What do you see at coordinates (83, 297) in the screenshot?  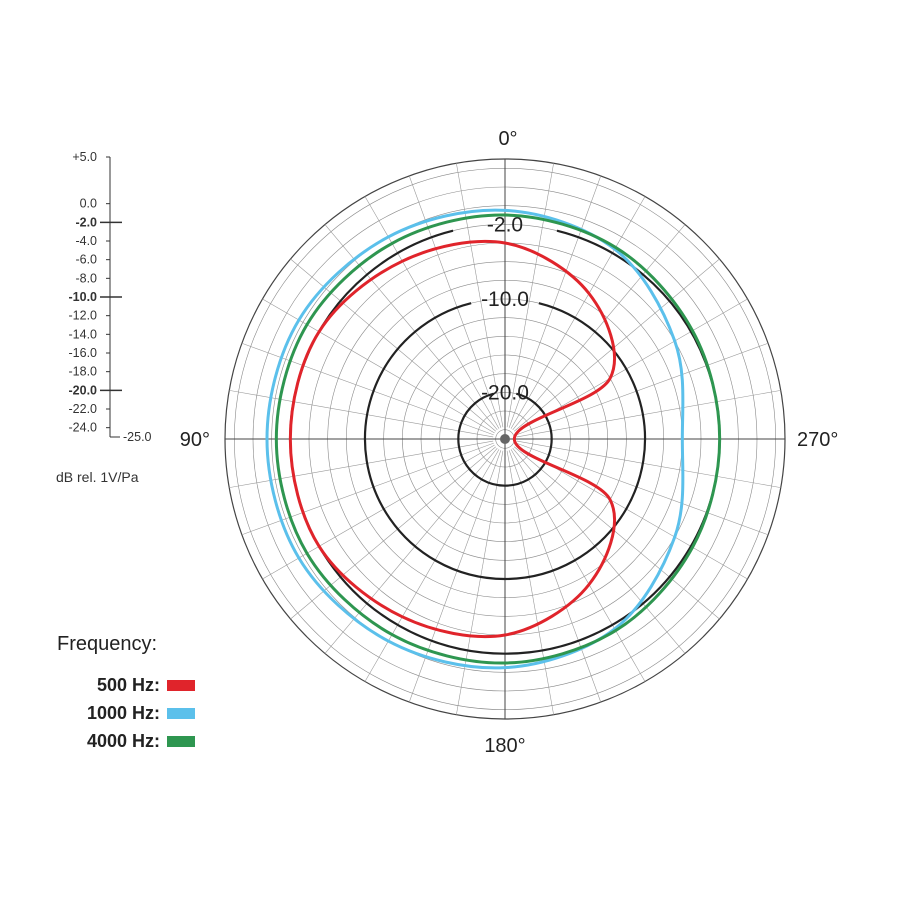 I see `scale-label: -10.0` at bounding box center [83, 297].